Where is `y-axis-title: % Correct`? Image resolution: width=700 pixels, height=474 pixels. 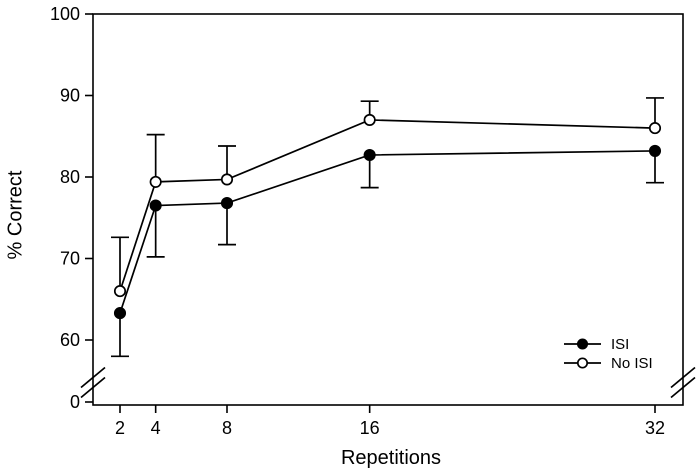 y-axis-title: % Correct is located at coordinates (15, 215).